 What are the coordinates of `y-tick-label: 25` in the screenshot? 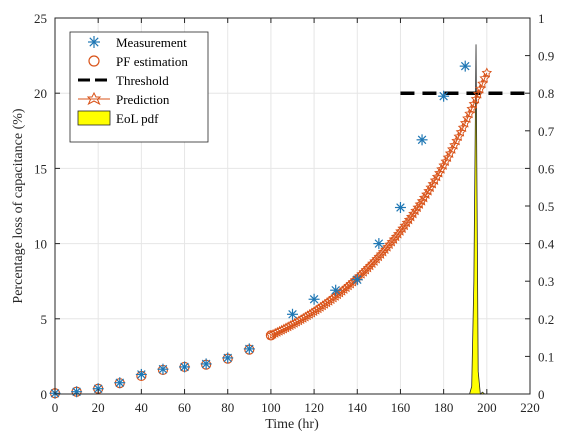 It's located at (40, 18).